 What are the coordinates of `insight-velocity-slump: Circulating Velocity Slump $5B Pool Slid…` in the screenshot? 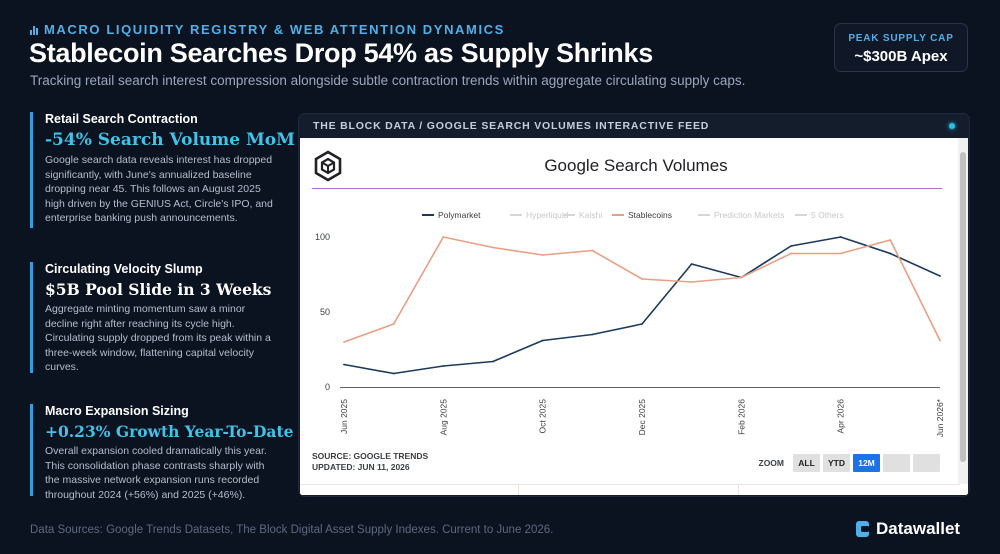 It's located at (152, 317).